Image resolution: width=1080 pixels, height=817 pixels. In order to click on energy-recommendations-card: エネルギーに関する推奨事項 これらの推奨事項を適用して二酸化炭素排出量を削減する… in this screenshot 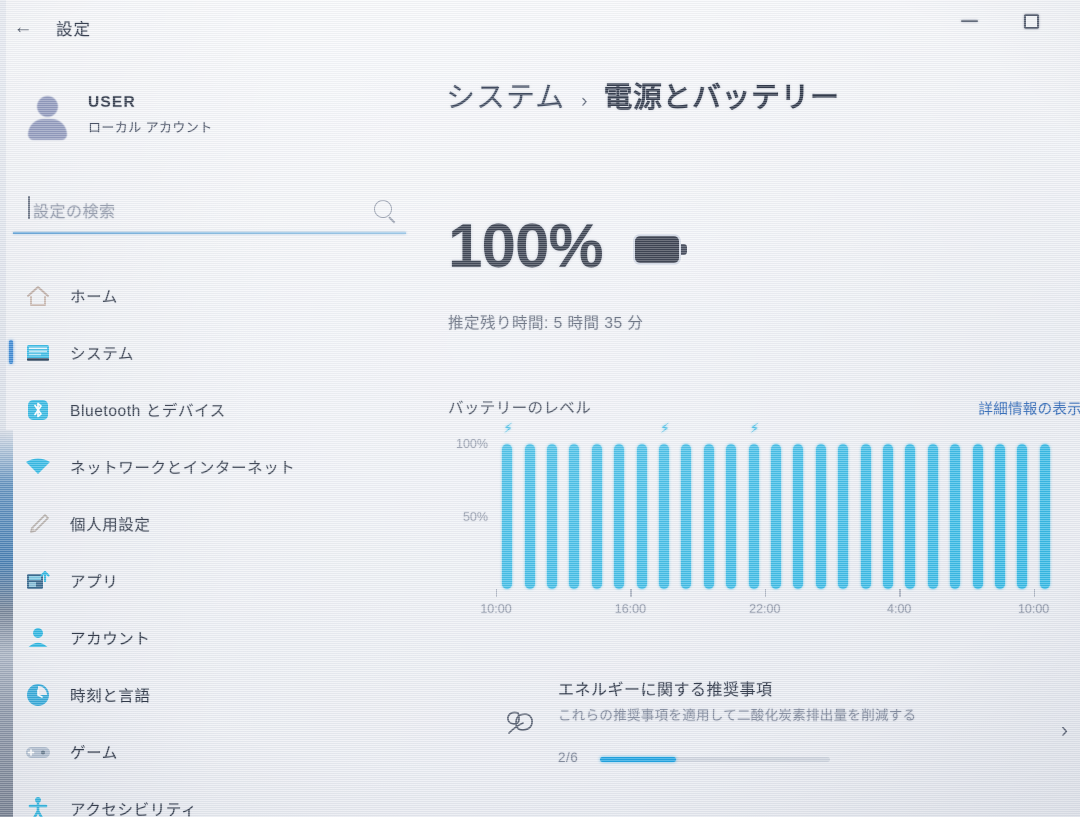, I will do `click(764, 734)`.